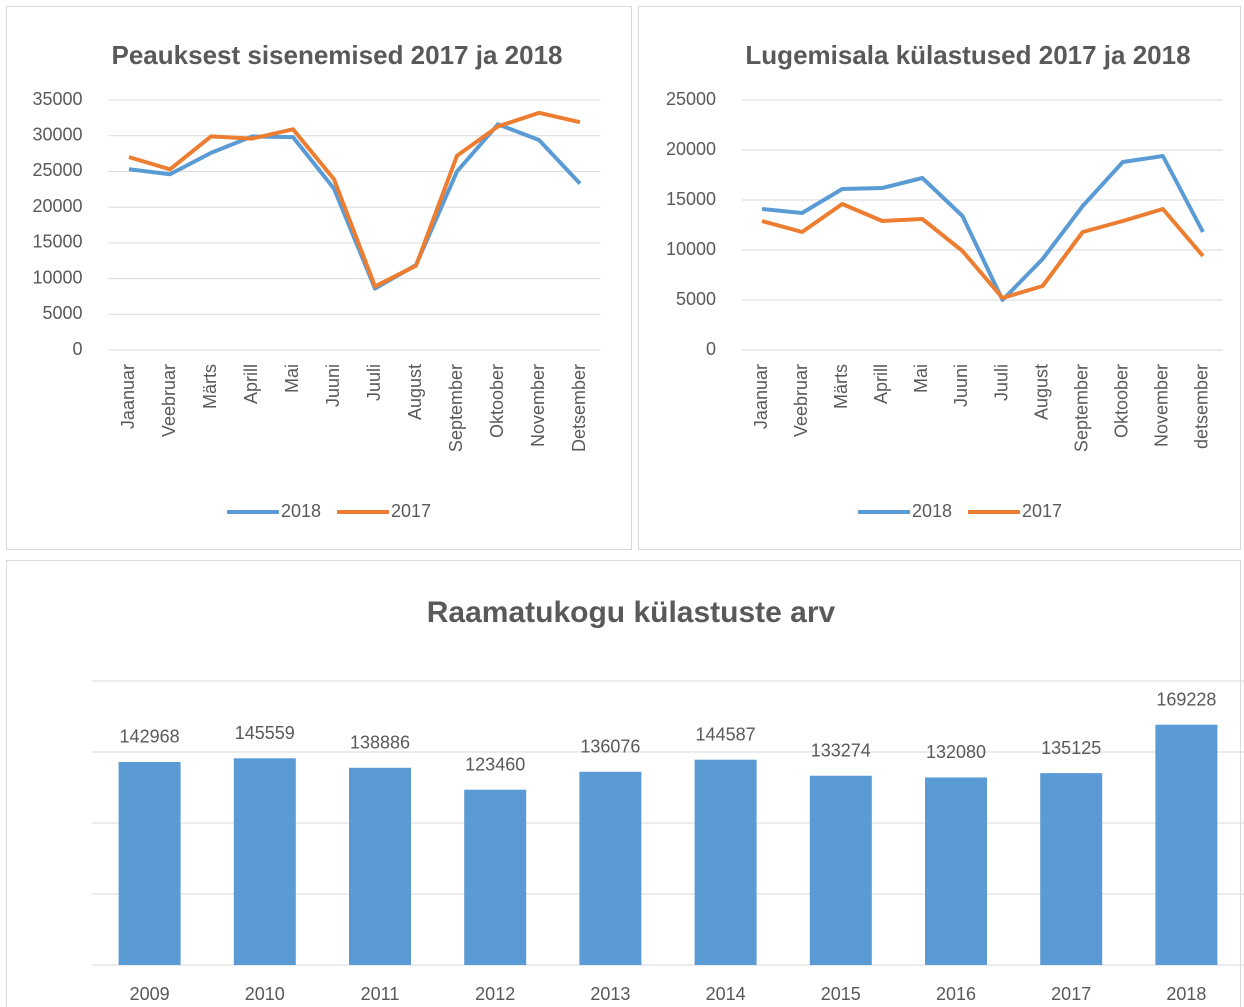  Describe the element at coordinates (841, 994) in the screenshot. I see `x-tick-label: 2015` at that location.